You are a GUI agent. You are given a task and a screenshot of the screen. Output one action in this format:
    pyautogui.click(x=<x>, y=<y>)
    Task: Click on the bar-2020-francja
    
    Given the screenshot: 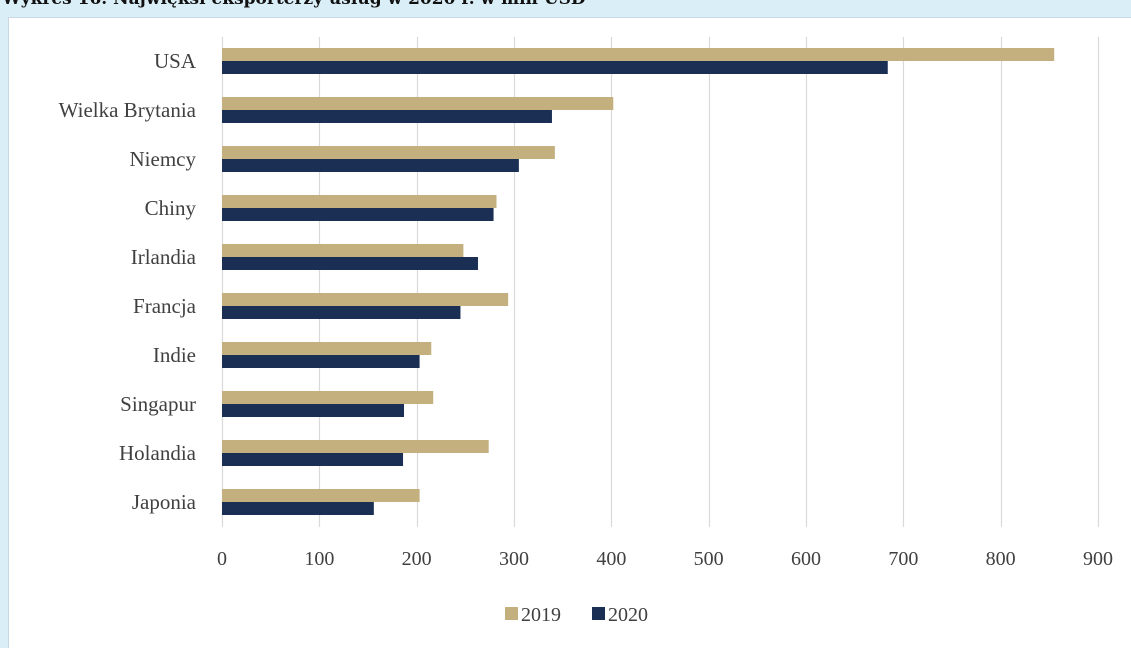 What is the action you would take?
    pyautogui.click(x=341, y=312)
    